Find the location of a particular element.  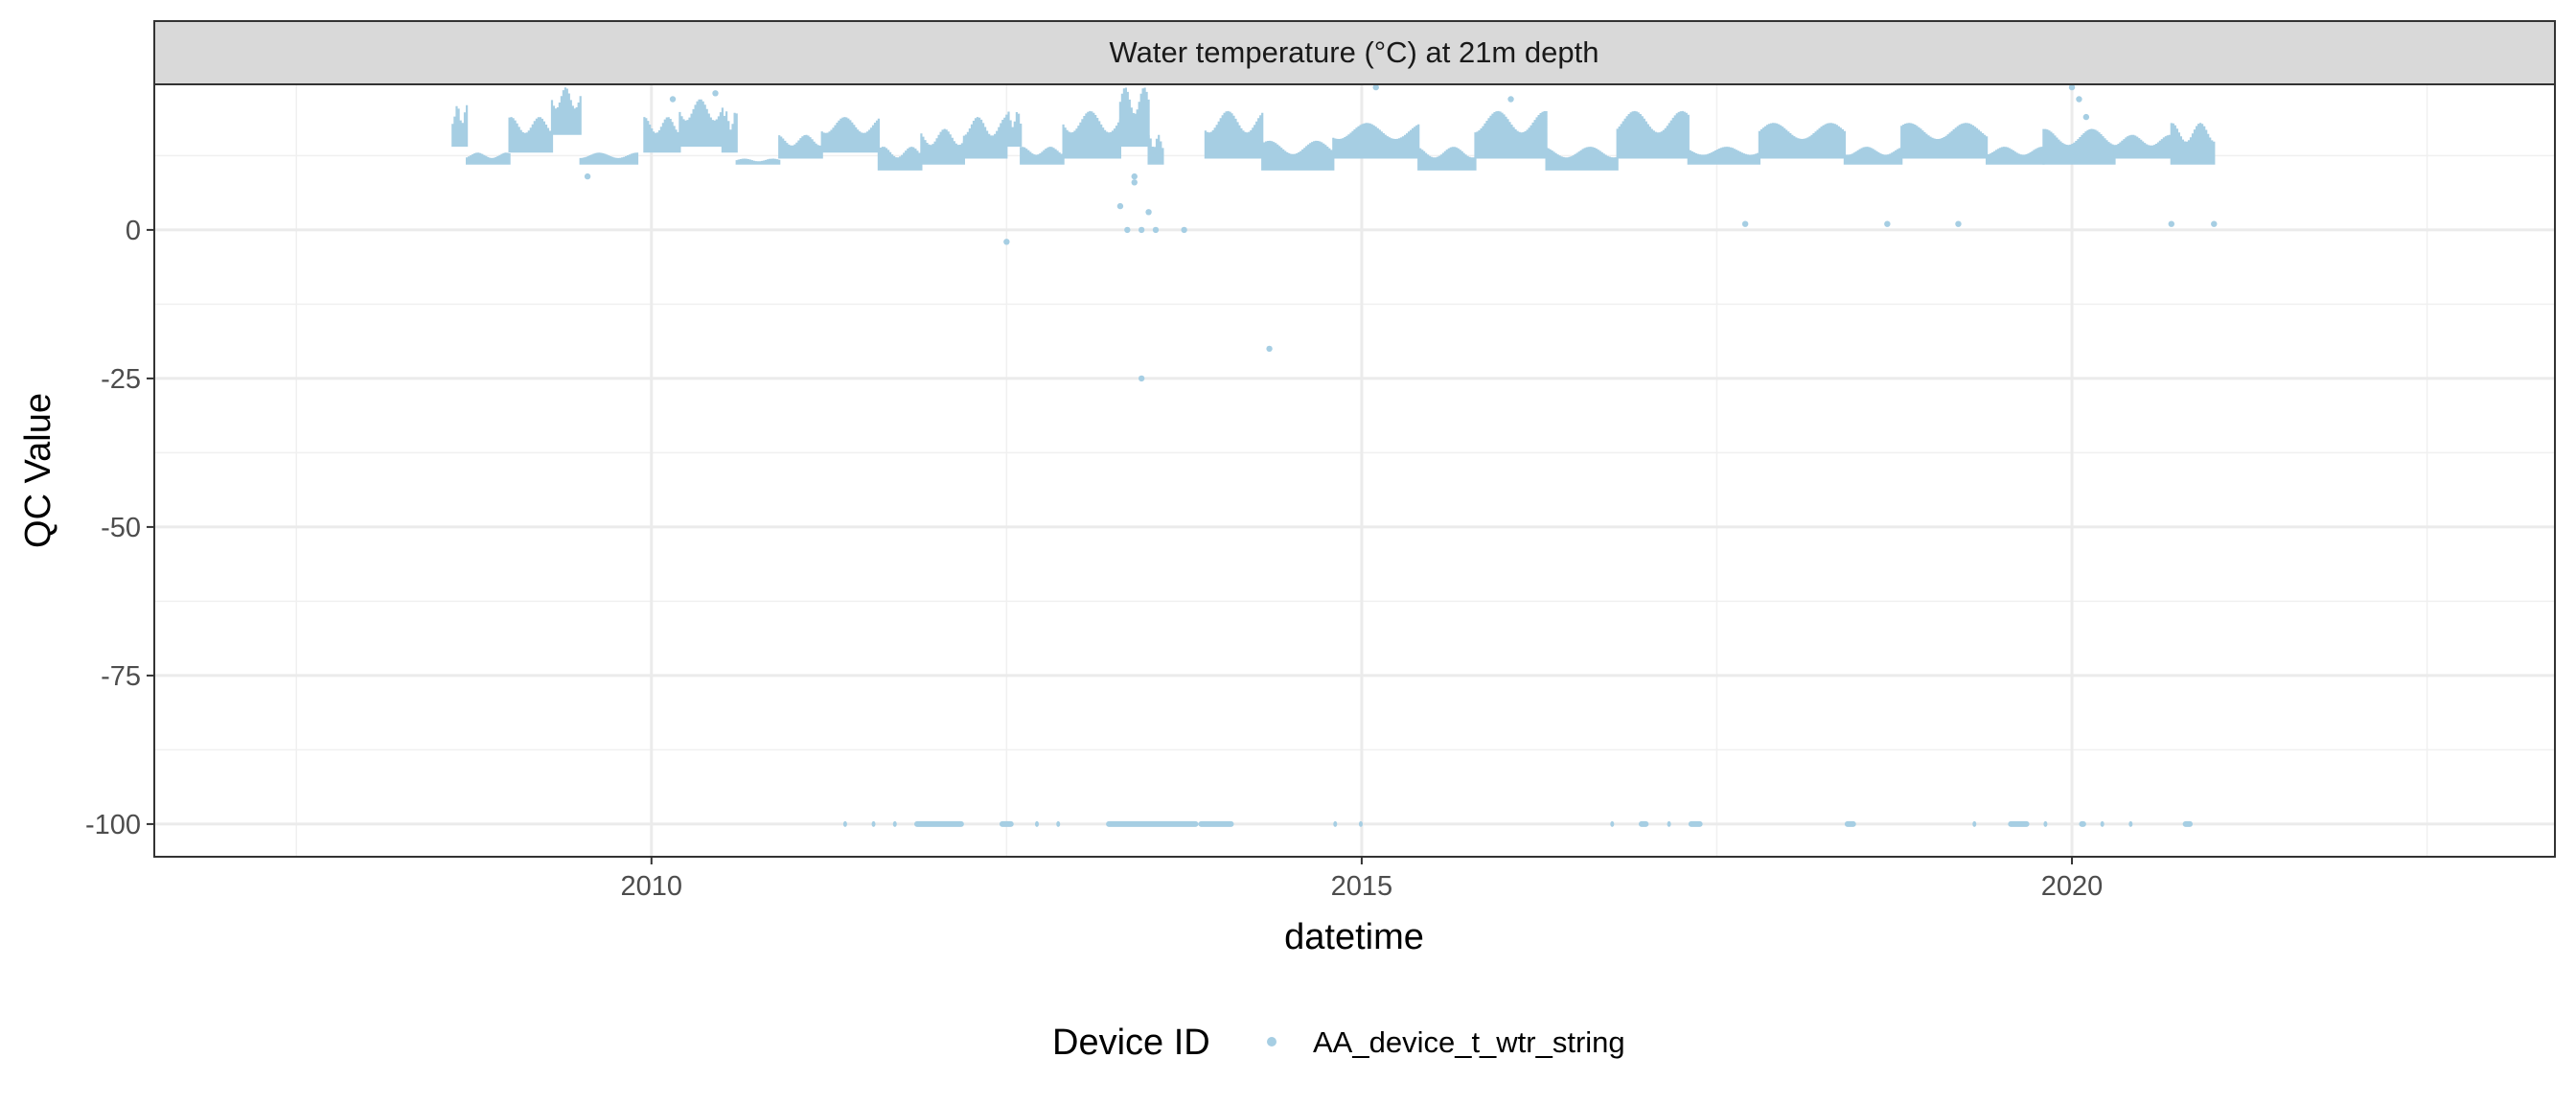

legend-label: AA_device_t_wtr_string is located at coordinates (1469, 1042).